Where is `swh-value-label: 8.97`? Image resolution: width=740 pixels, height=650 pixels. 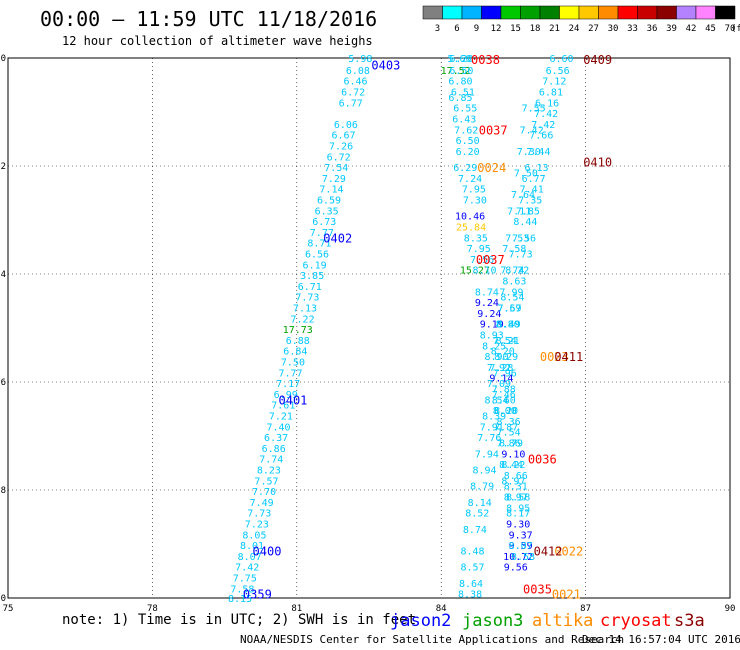
swh-value-label: 8.97 is located at coordinates (516, 497).